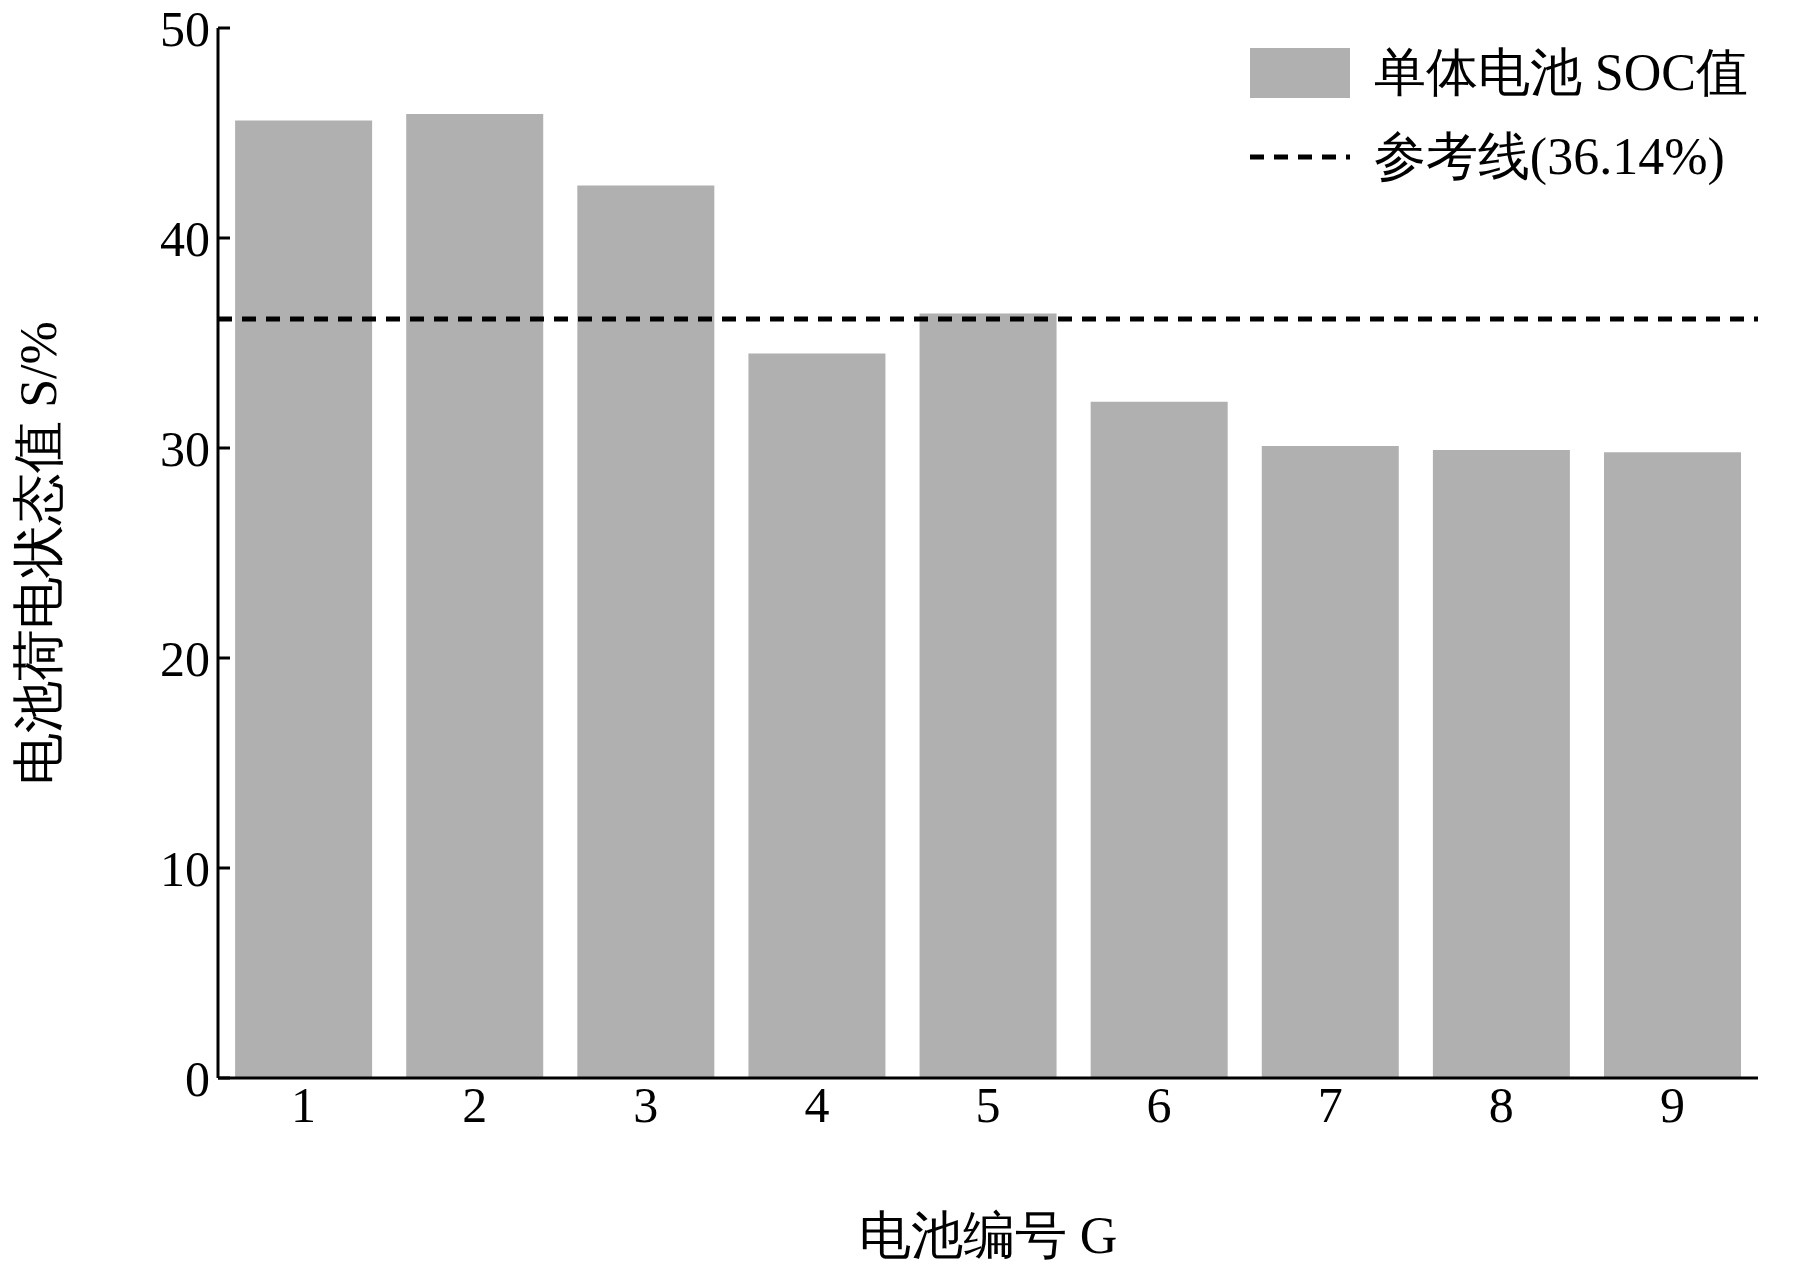 The image size is (1819, 1277). Describe the element at coordinates (39, 553) in the screenshot. I see `y-axis-title: 电池荷电状态值 S/%` at that location.